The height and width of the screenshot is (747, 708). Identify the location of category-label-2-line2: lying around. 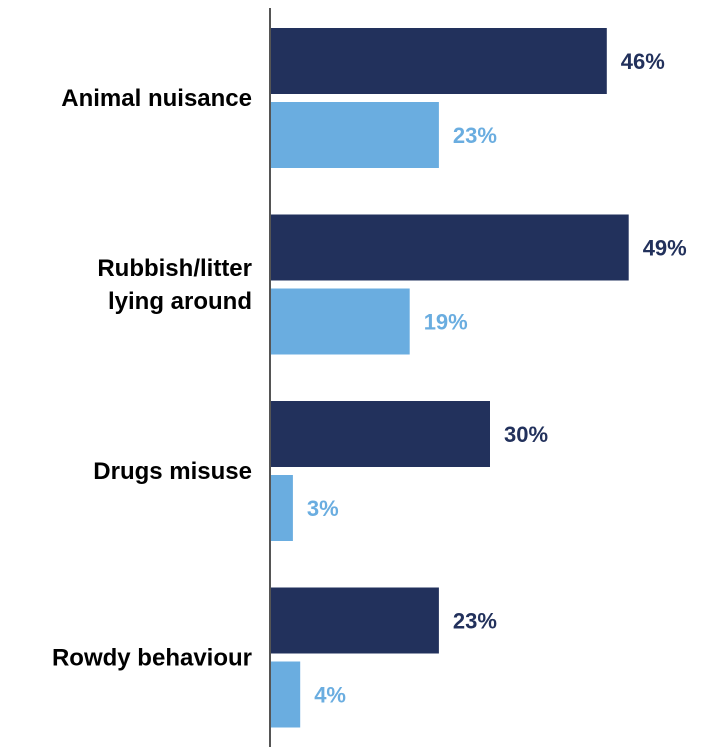
(180, 301).